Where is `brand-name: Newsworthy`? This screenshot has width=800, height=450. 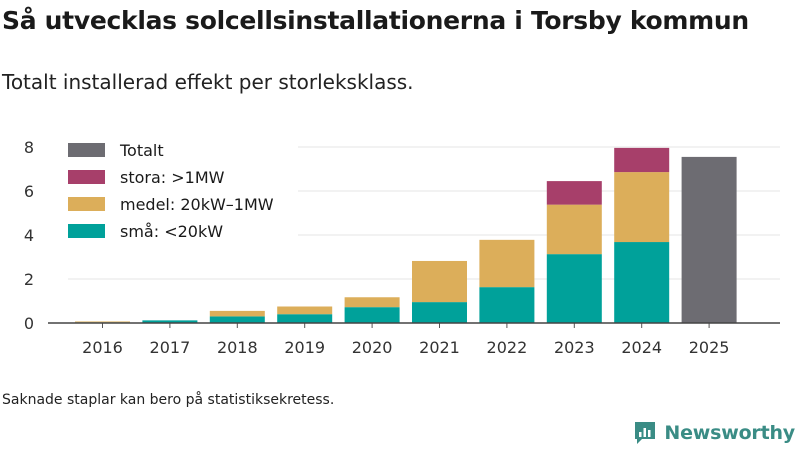
brand-name: Newsworthy is located at coordinates (729, 433).